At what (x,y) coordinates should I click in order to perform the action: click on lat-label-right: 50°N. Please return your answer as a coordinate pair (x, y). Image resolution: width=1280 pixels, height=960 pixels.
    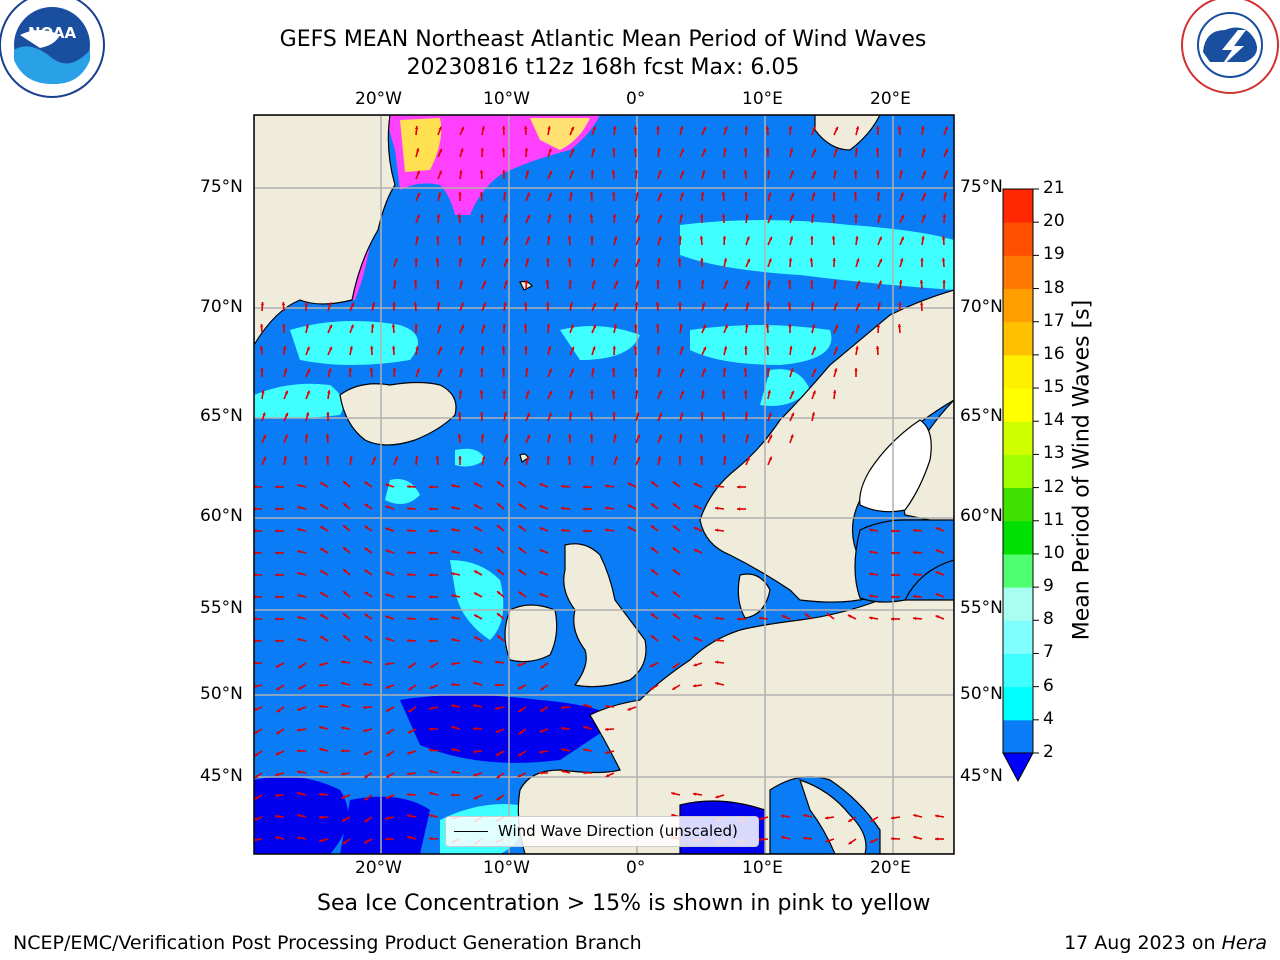
    Looking at the image, I should click on (981, 694).